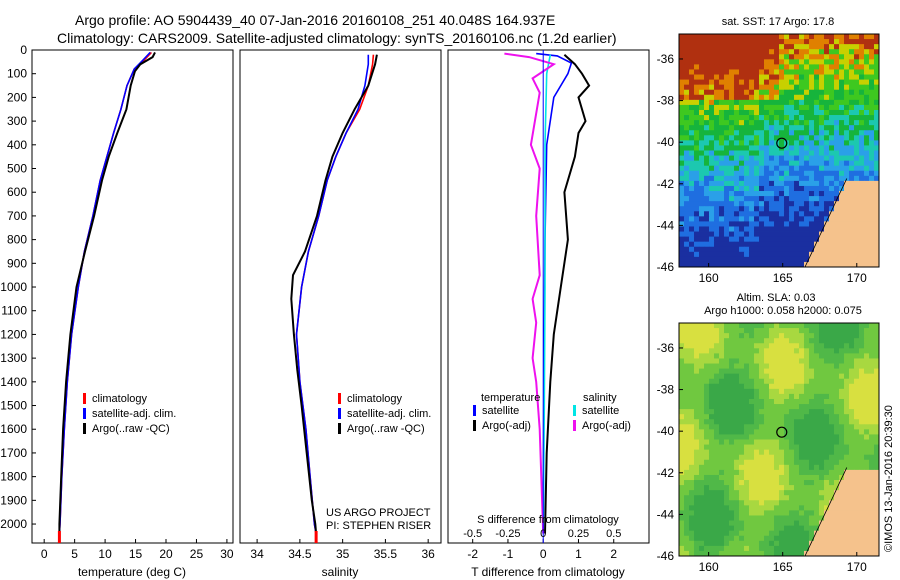 This screenshot has width=900, height=580. Describe the element at coordinates (378, 513) in the screenshot. I see `project-annotation-line-1: US ARGO PROJECT` at that location.